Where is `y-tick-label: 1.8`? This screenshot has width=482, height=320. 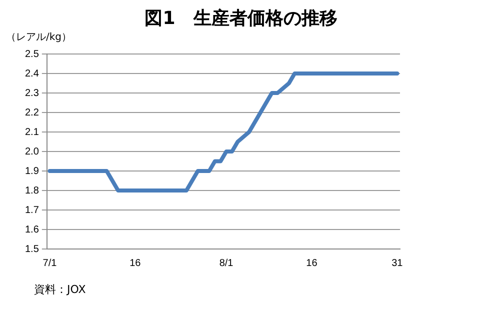
y-tick-label: 1.8 is located at coordinates (32, 190).